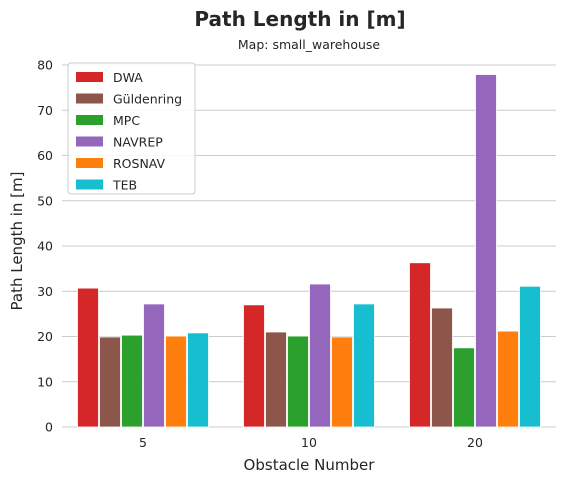 The image size is (566, 484). Describe the element at coordinates (143, 442) in the screenshot. I see `x-tick-label: 5` at that location.